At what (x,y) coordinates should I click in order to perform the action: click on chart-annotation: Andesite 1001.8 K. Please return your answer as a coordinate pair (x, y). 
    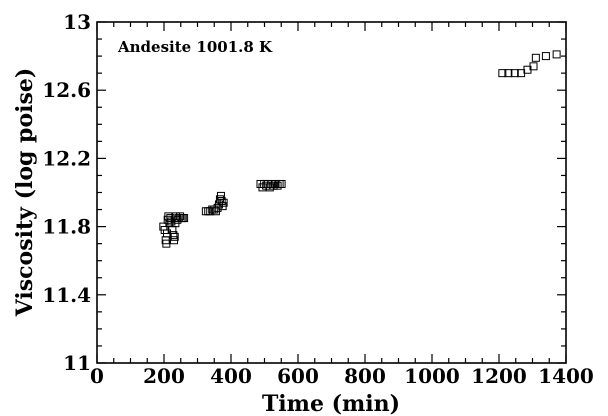
    Looking at the image, I should click on (195, 47).